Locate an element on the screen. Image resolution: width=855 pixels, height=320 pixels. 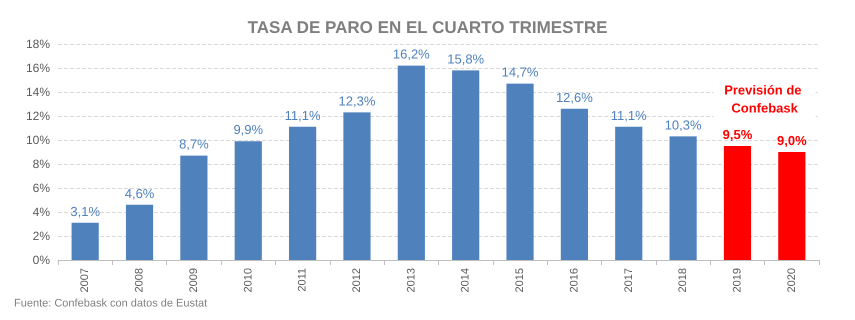
data-label: 9,9% is located at coordinates (248, 130).